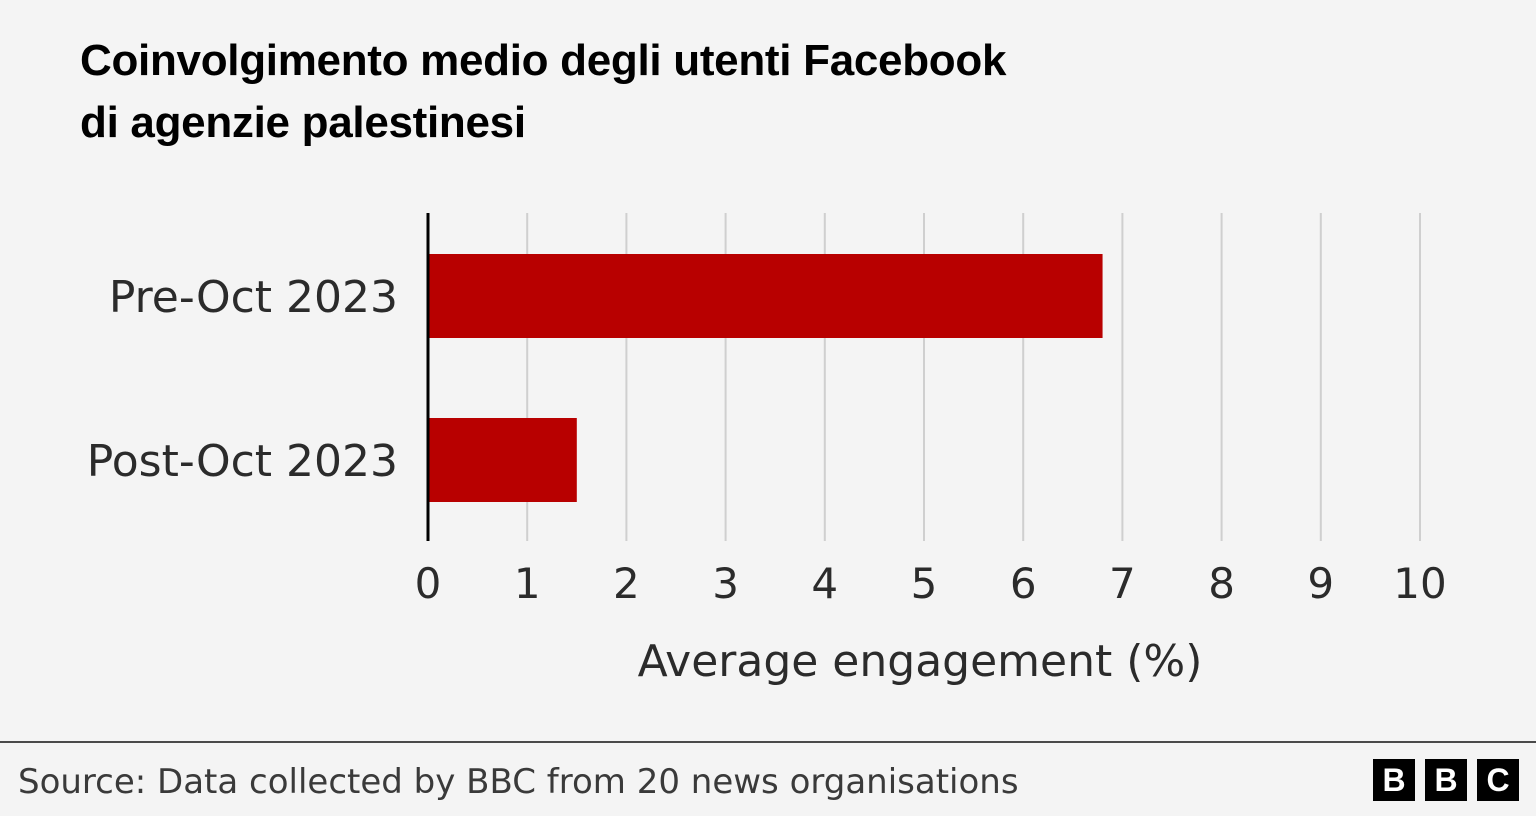 This screenshot has width=1536, height=816. Describe the element at coordinates (768, 742) in the screenshot. I see `footer-divider` at that location.